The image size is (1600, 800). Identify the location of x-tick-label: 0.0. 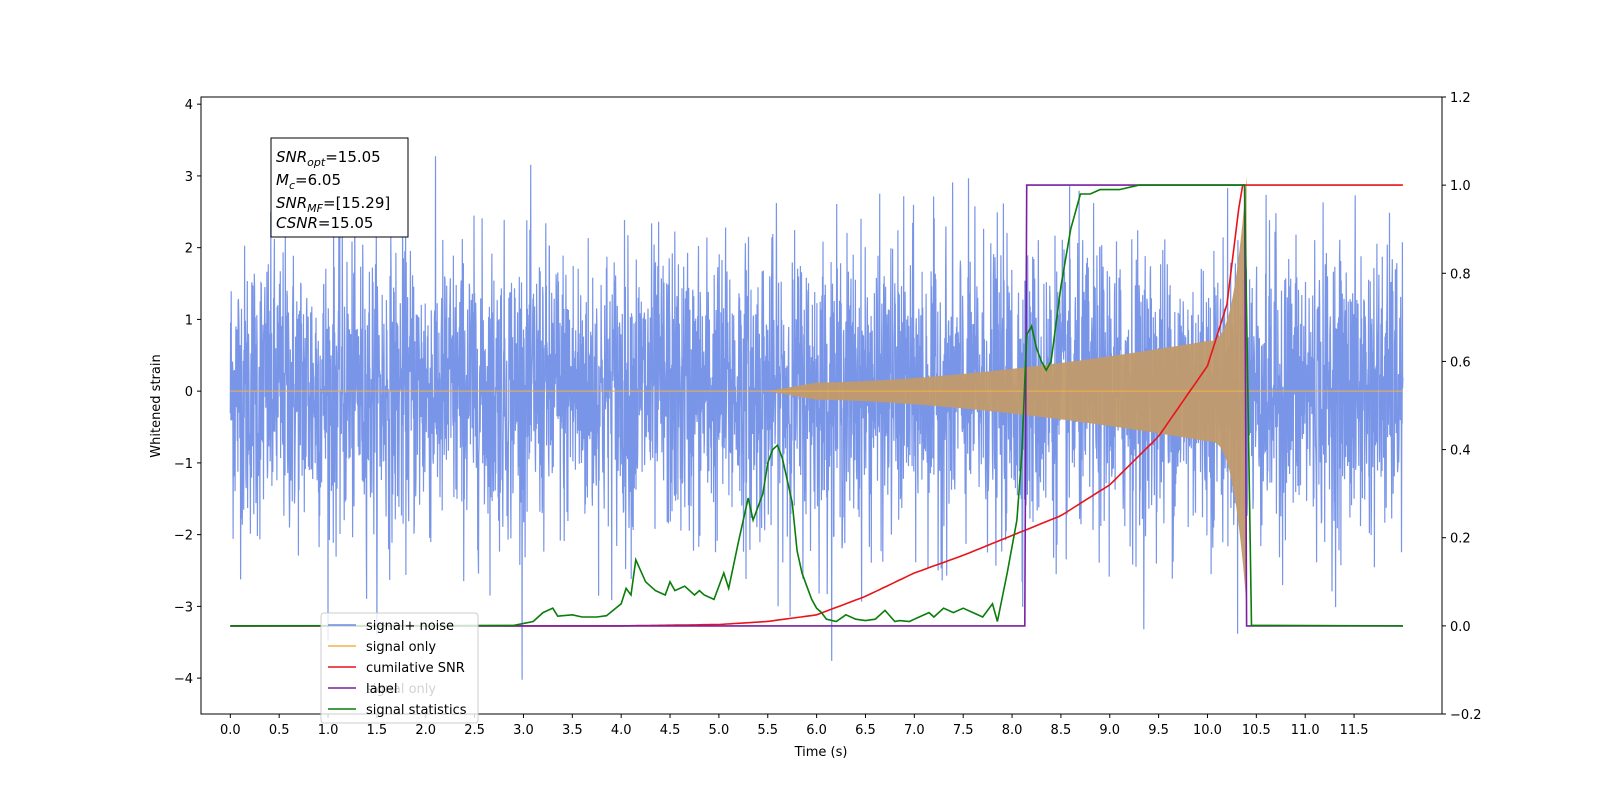
(230, 730).